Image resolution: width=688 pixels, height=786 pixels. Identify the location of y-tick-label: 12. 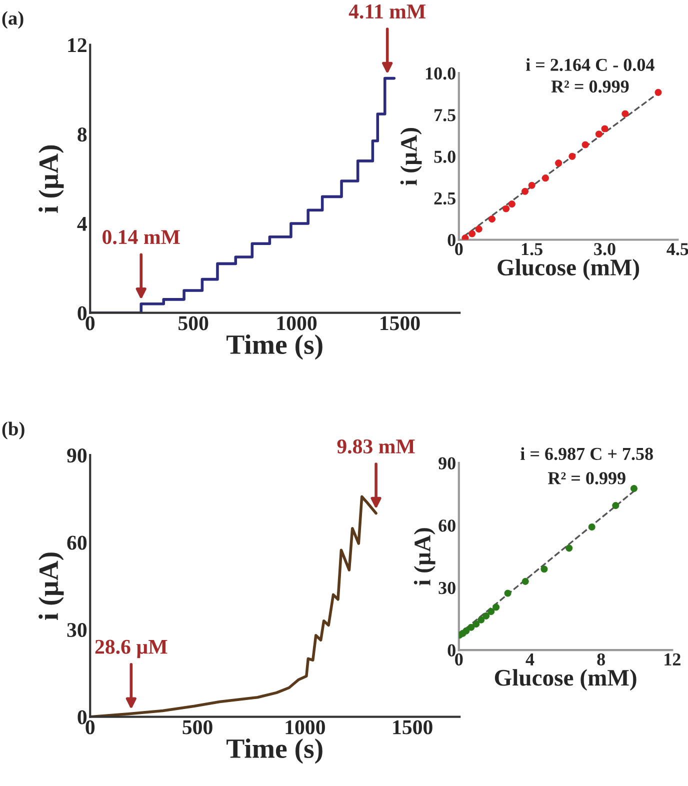
(77, 45).